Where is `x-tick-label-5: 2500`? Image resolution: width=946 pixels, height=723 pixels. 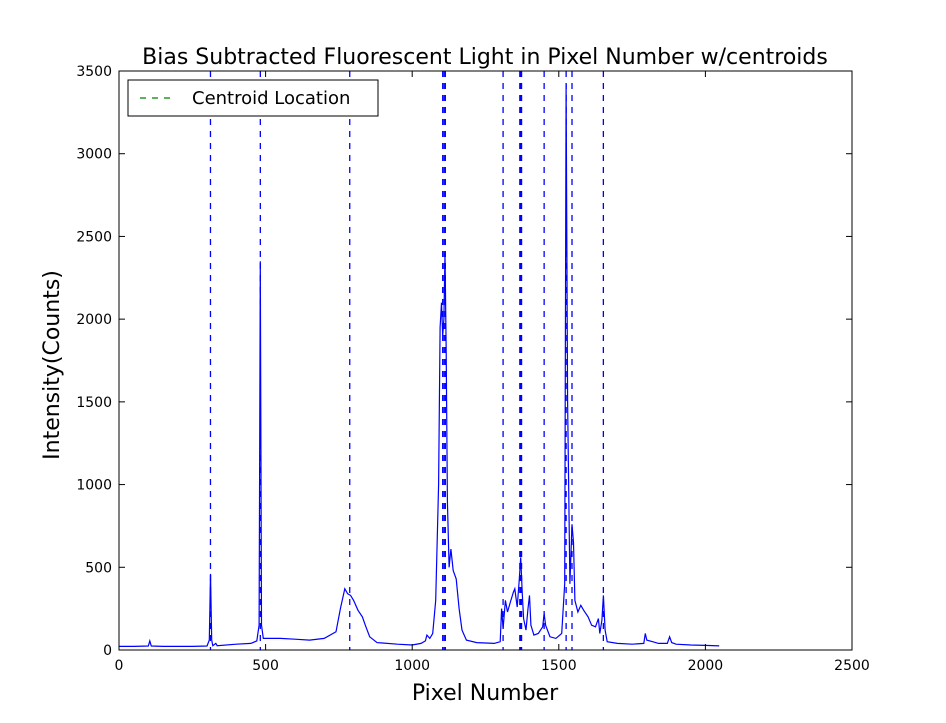
x-tick-label-5: 2500 is located at coordinates (852, 666).